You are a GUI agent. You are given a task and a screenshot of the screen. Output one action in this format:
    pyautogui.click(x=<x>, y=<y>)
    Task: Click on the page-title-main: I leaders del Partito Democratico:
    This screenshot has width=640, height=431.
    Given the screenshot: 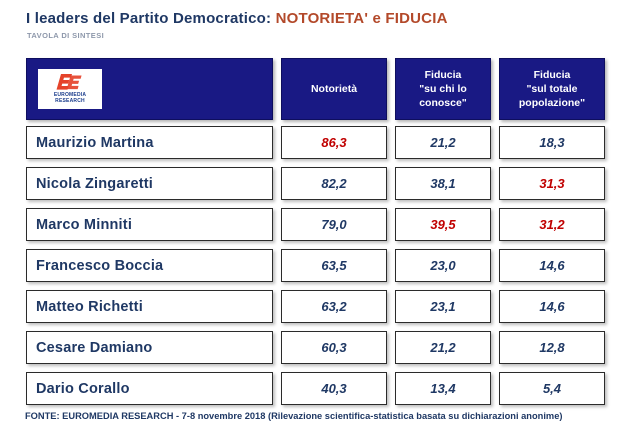 What is the action you would take?
    pyautogui.click(x=151, y=18)
    